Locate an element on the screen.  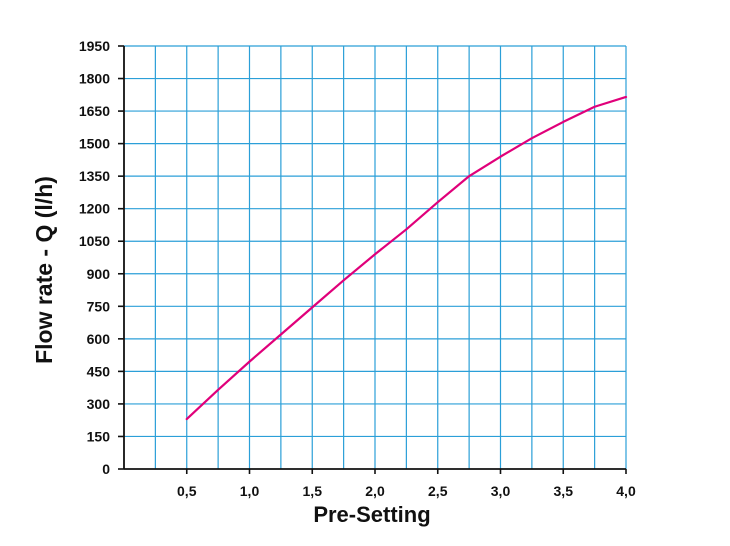
y-tick-label: 300 is located at coordinates (99, 404).